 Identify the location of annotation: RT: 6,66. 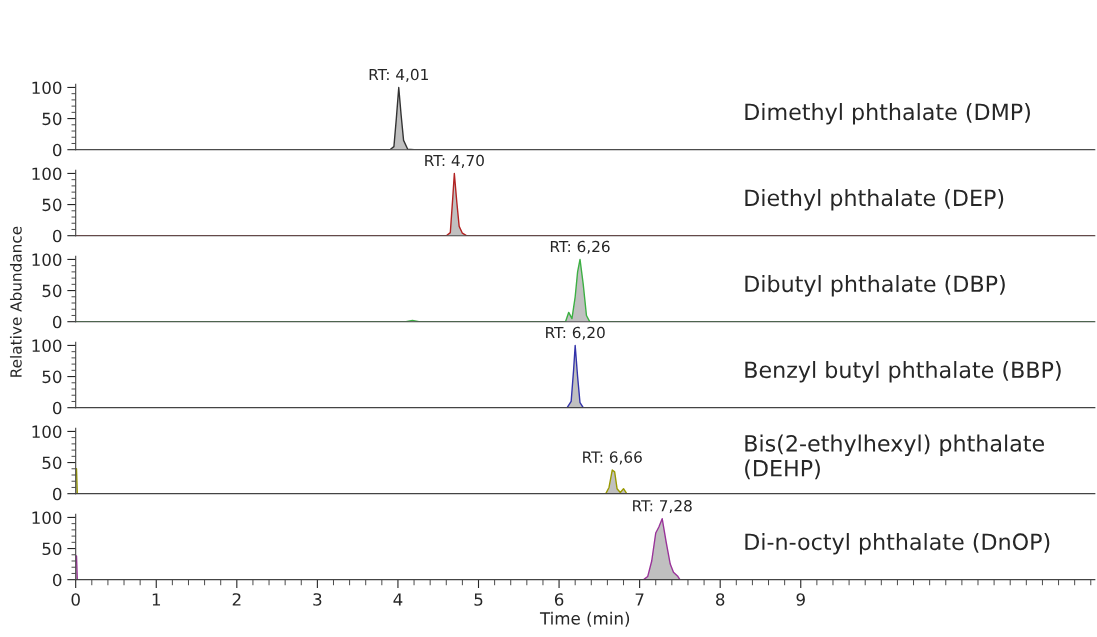
(612, 458).